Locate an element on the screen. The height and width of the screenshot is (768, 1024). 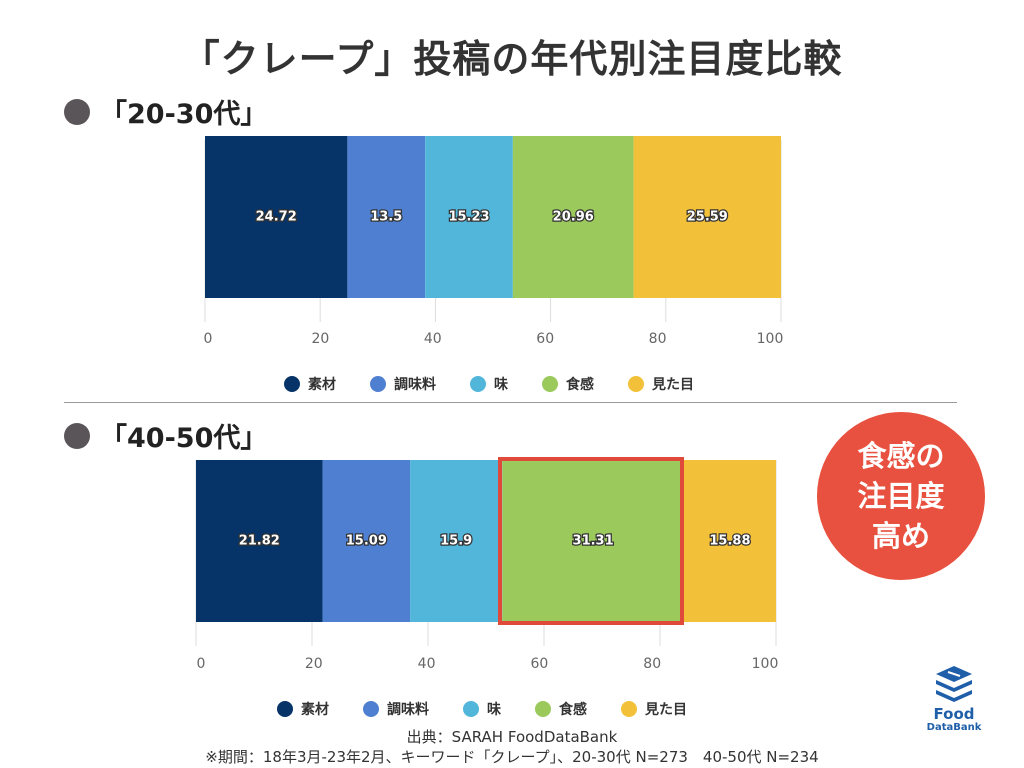
section-heading-40-50: 「40-50代」 is located at coordinates (165, 435).